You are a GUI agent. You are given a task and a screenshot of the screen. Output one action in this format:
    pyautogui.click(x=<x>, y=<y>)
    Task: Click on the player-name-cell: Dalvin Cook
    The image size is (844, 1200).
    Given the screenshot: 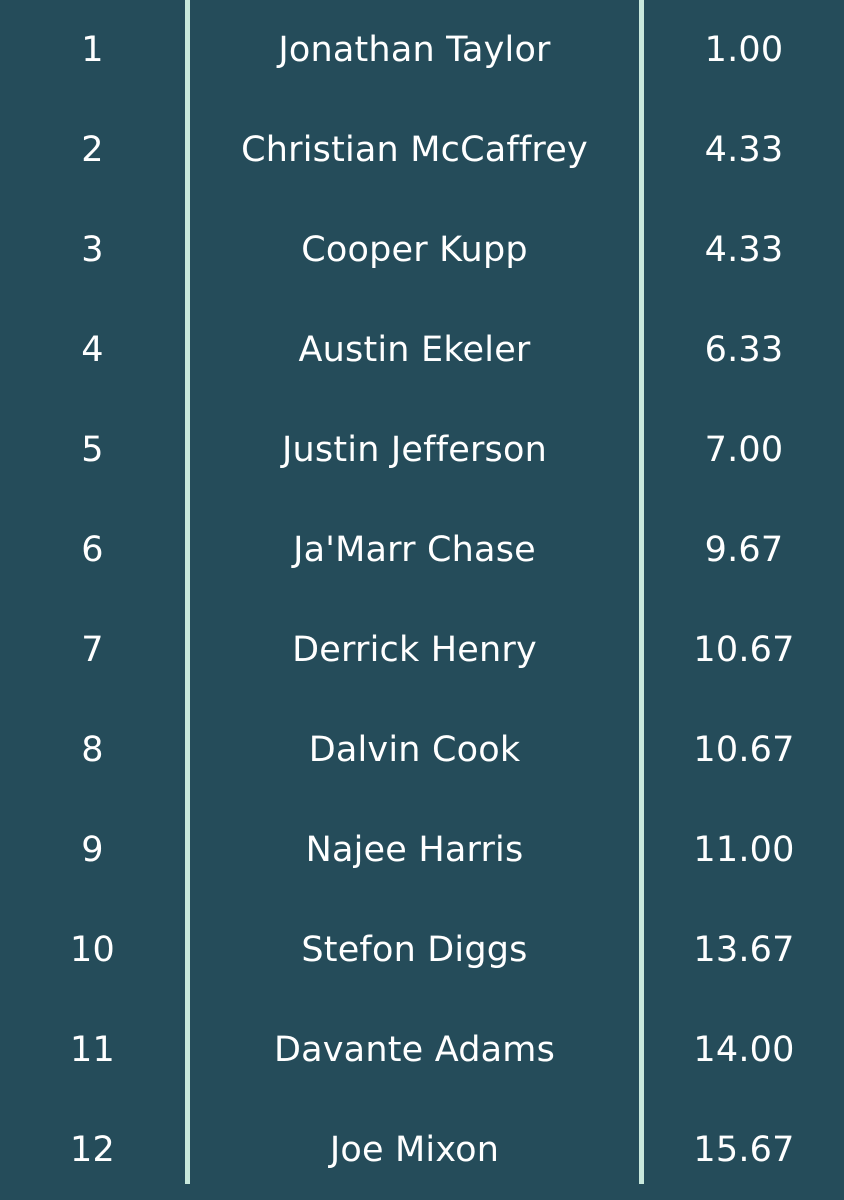 What is the action you would take?
    pyautogui.click(x=414, y=750)
    